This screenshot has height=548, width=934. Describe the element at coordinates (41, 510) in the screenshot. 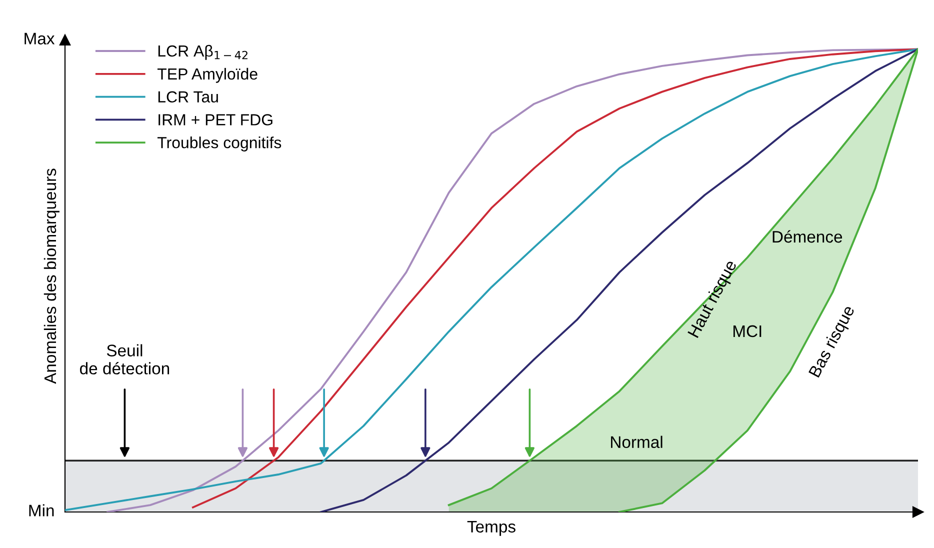

I see `text: Min` at that location.